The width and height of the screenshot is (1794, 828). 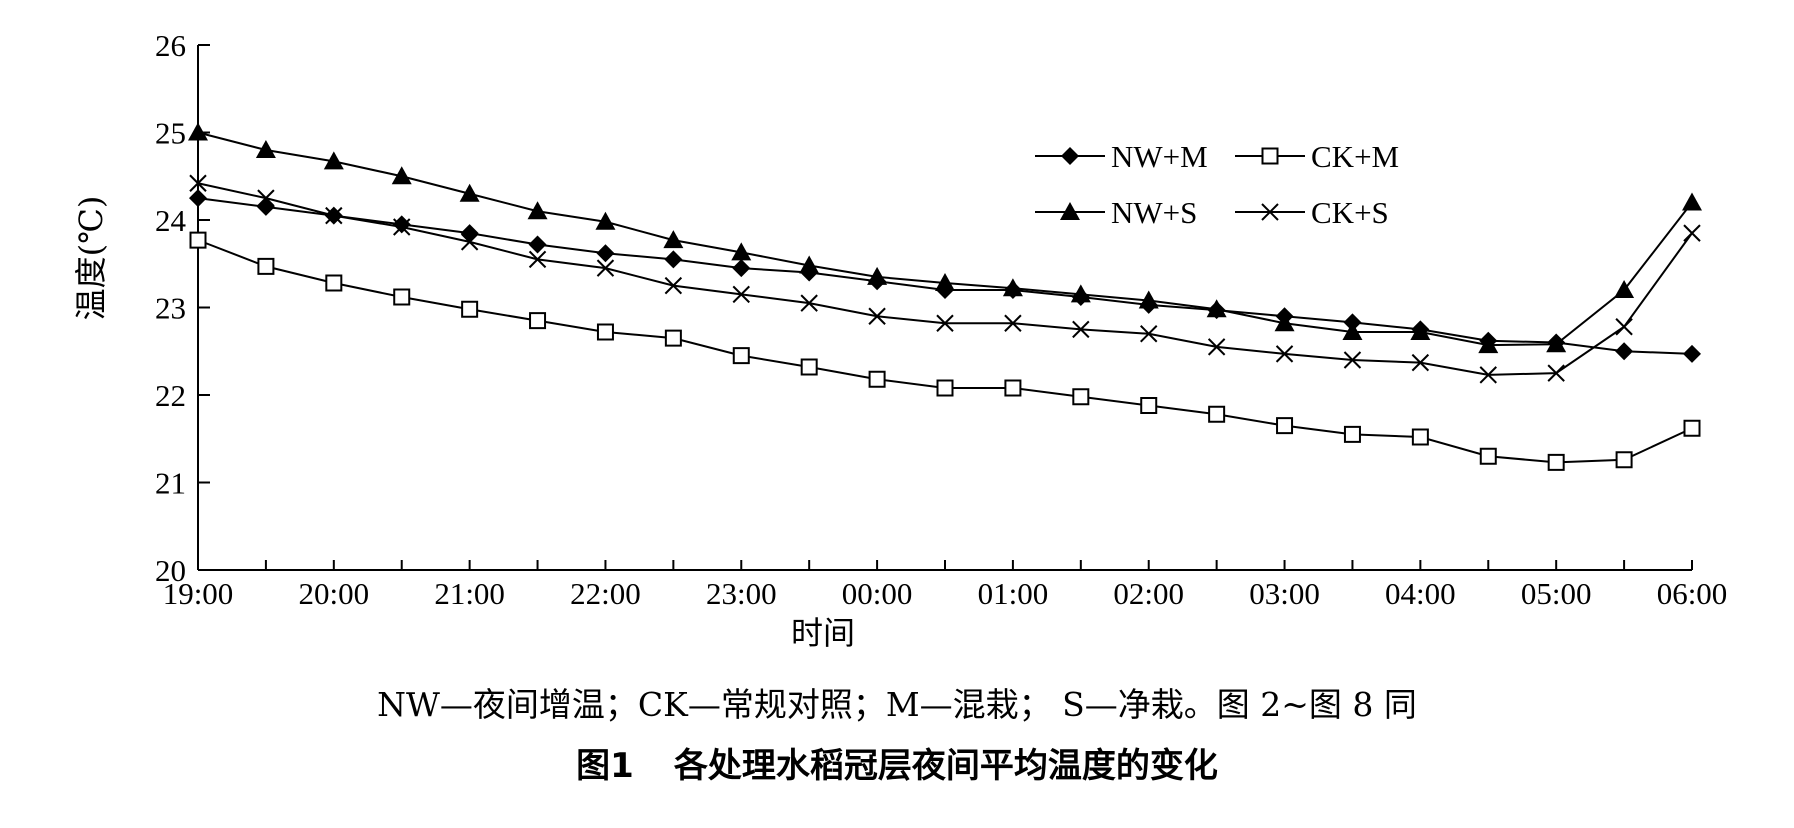 I want to click on legend-item-nw-m: NW+M, so click(x=1121, y=156).